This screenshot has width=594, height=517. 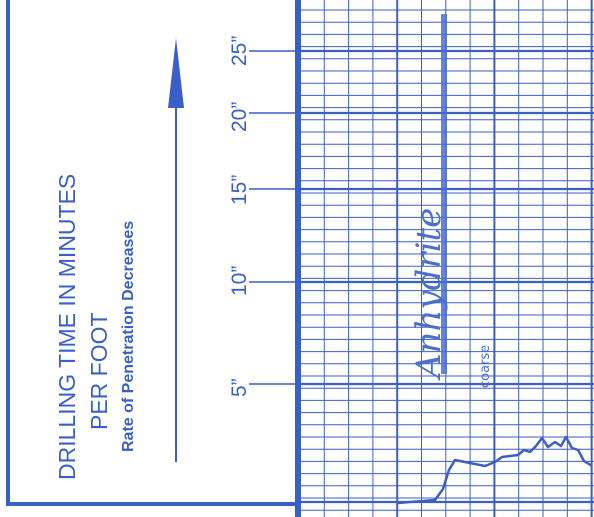 What do you see at coordinates (272, 217) in the screenshot?
I see `scale-leaders` at bounding box center [272, 217].